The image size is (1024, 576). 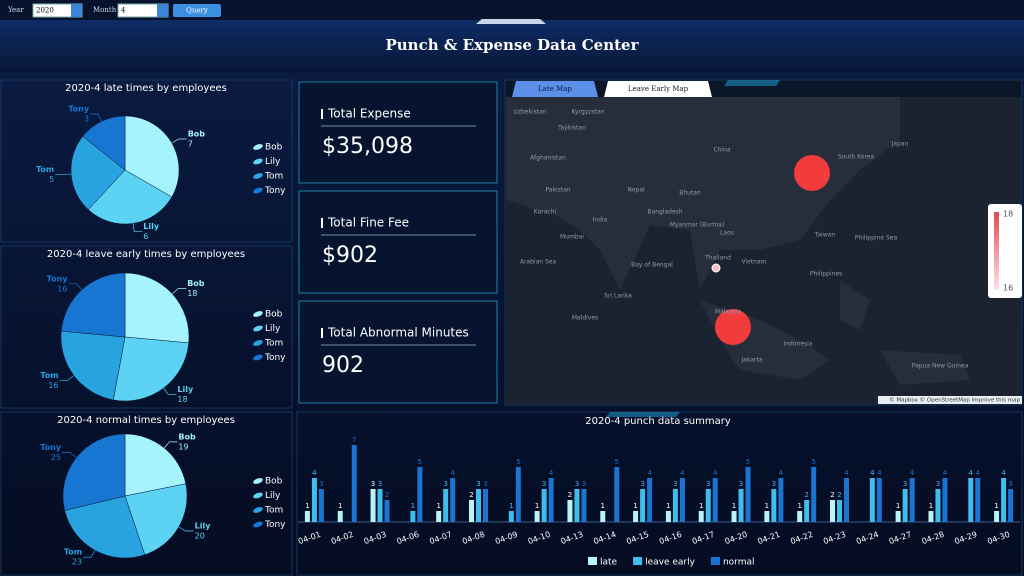 I want to click on slice-name: Tom, so click(x=73, y=552).